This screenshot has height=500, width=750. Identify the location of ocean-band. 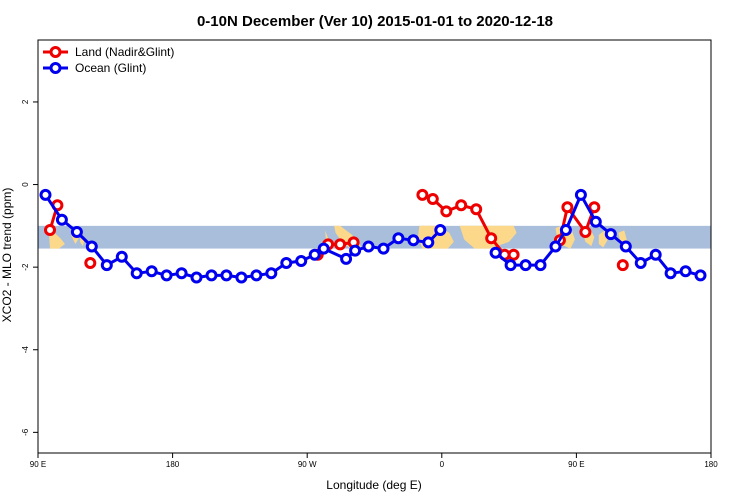
(374, 237).